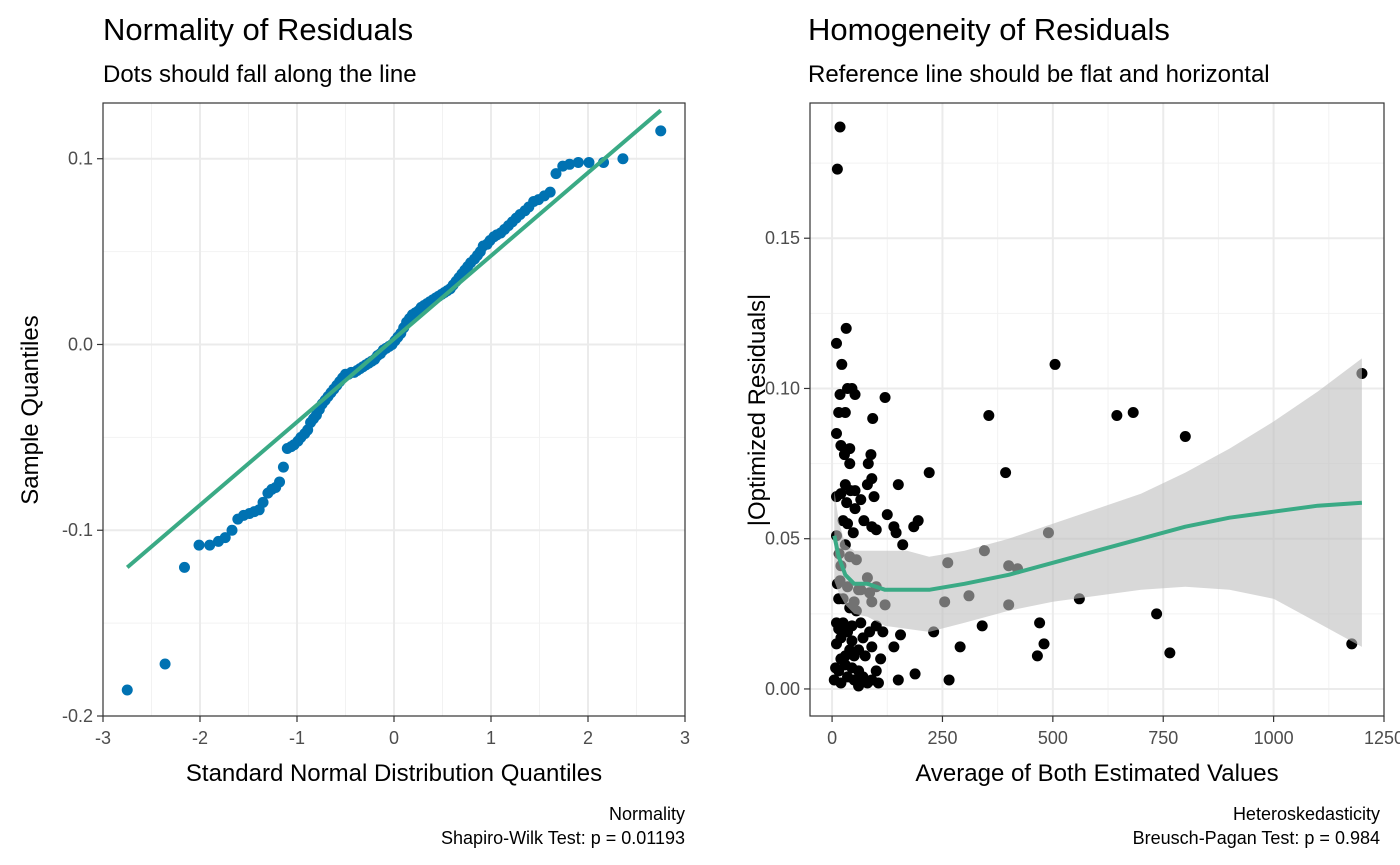 Image resolution: width=1400 pixels, height=865 pixels. I want to click on normality-y-tick-label: 0.0, so click(80, 344).